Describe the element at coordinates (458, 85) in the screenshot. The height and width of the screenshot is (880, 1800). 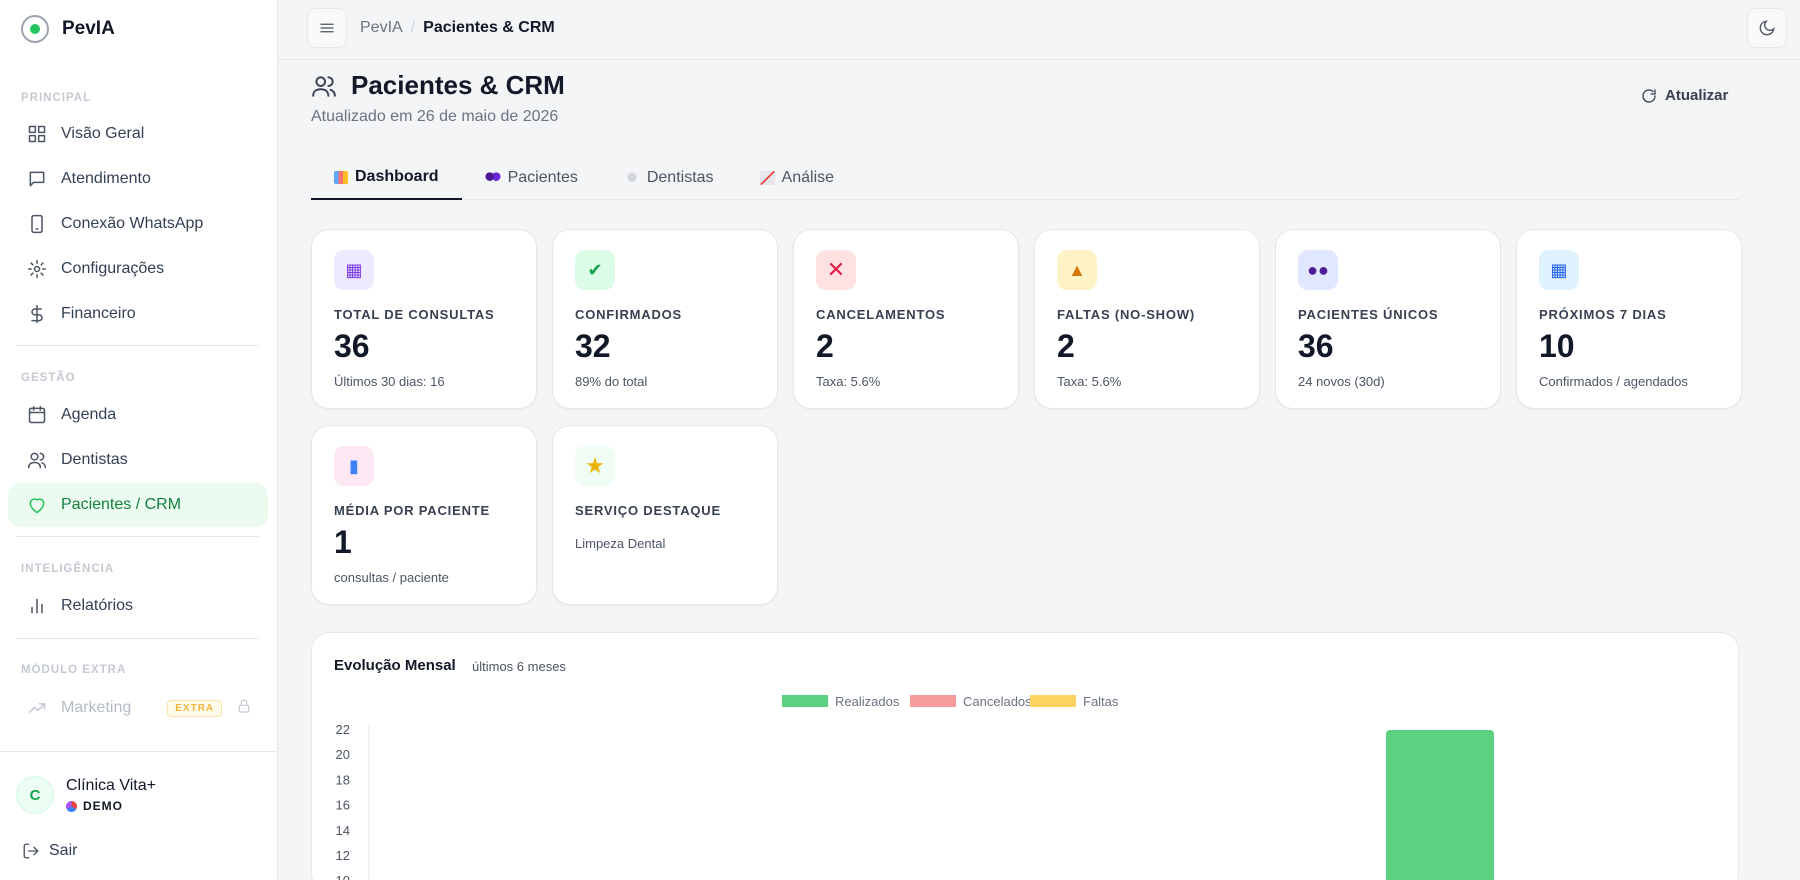
I see `page-title: Pacientes & CRM` at that location.